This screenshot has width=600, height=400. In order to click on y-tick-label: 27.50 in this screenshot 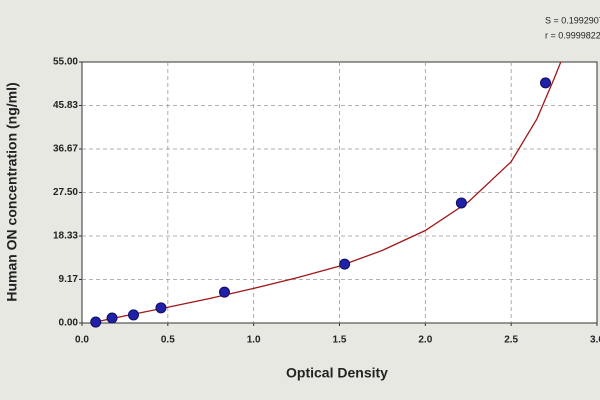, I will do `click(65, 192)`.